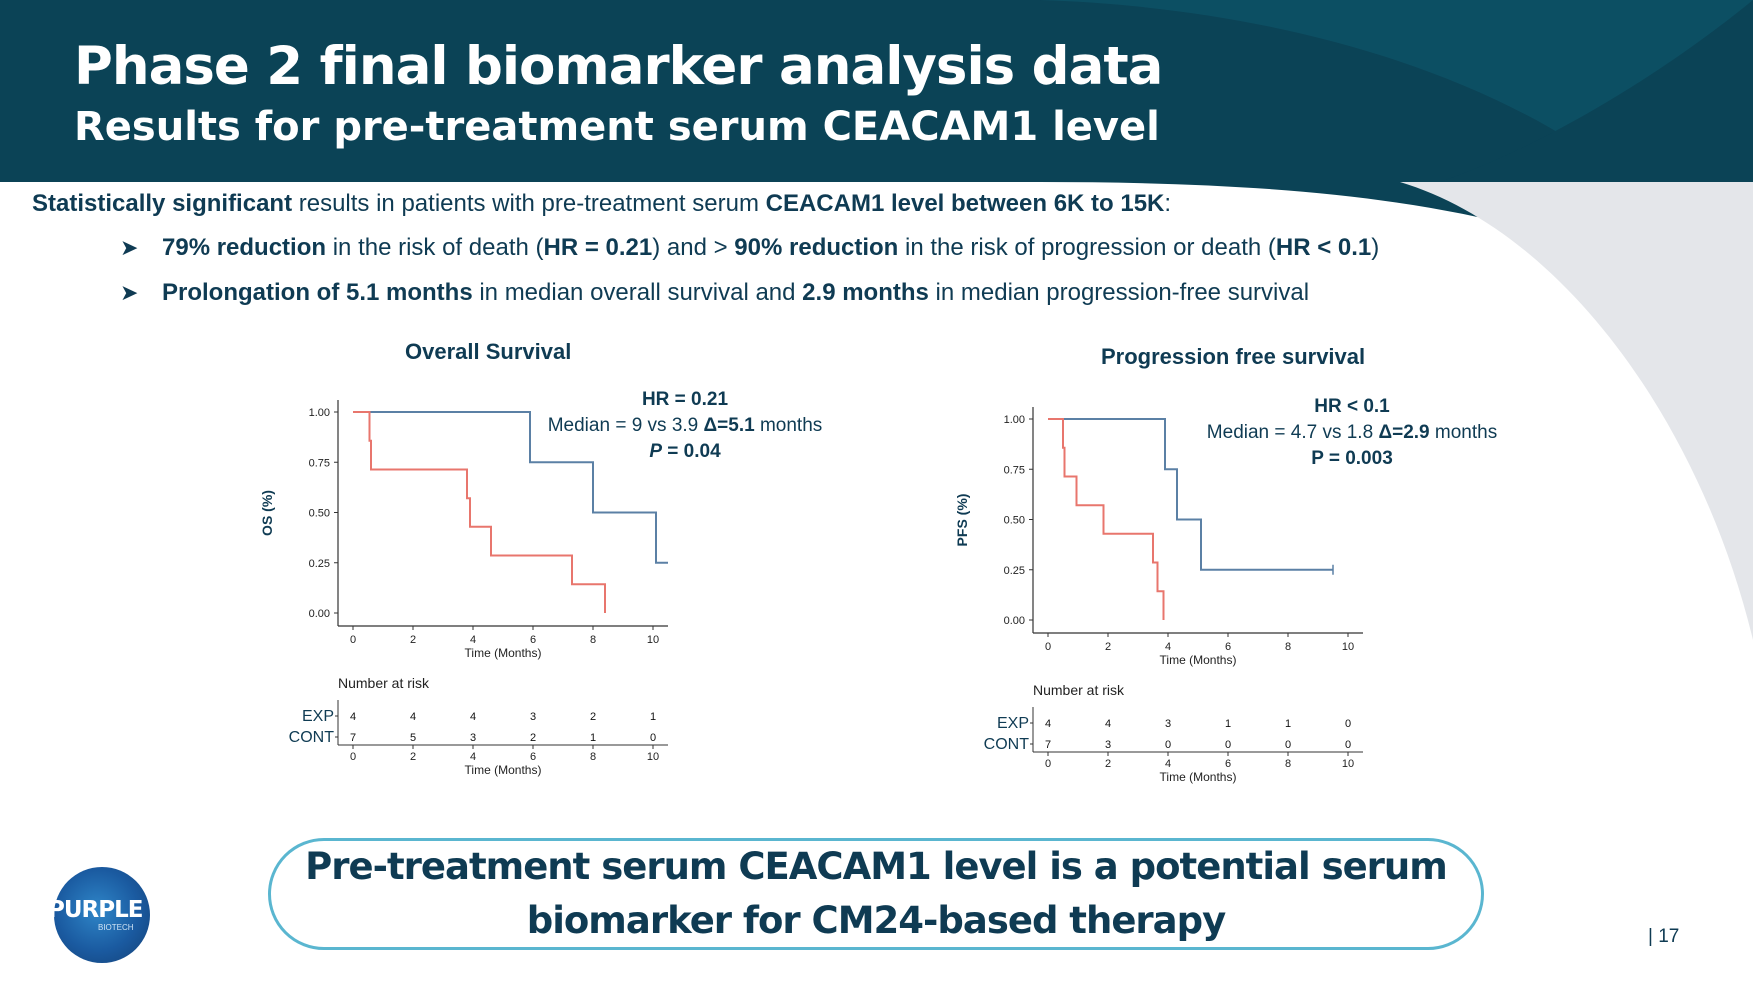 This screenshot has width=1753, height=988. I want to click on os-y-tick-label: 0.00, so click(319, 614).